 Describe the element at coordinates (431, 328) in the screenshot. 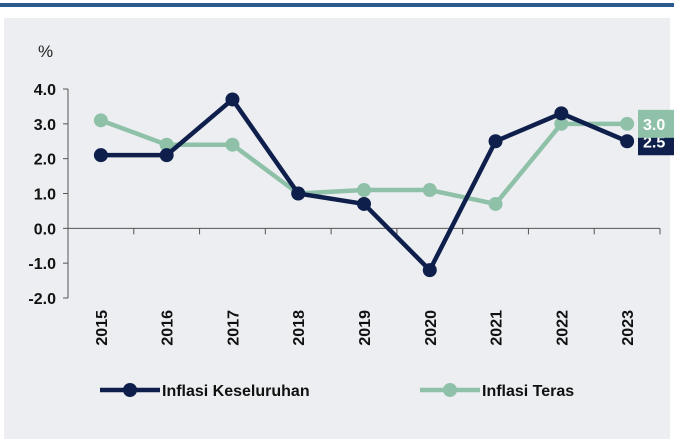

I see `x-tick-label: 2020` at that location.